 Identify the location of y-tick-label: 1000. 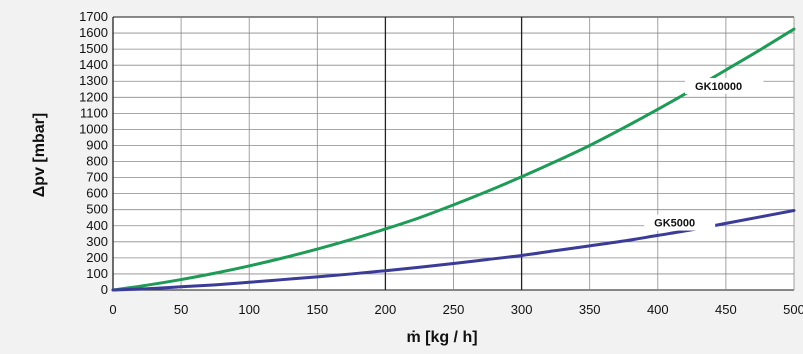
(93, 128).